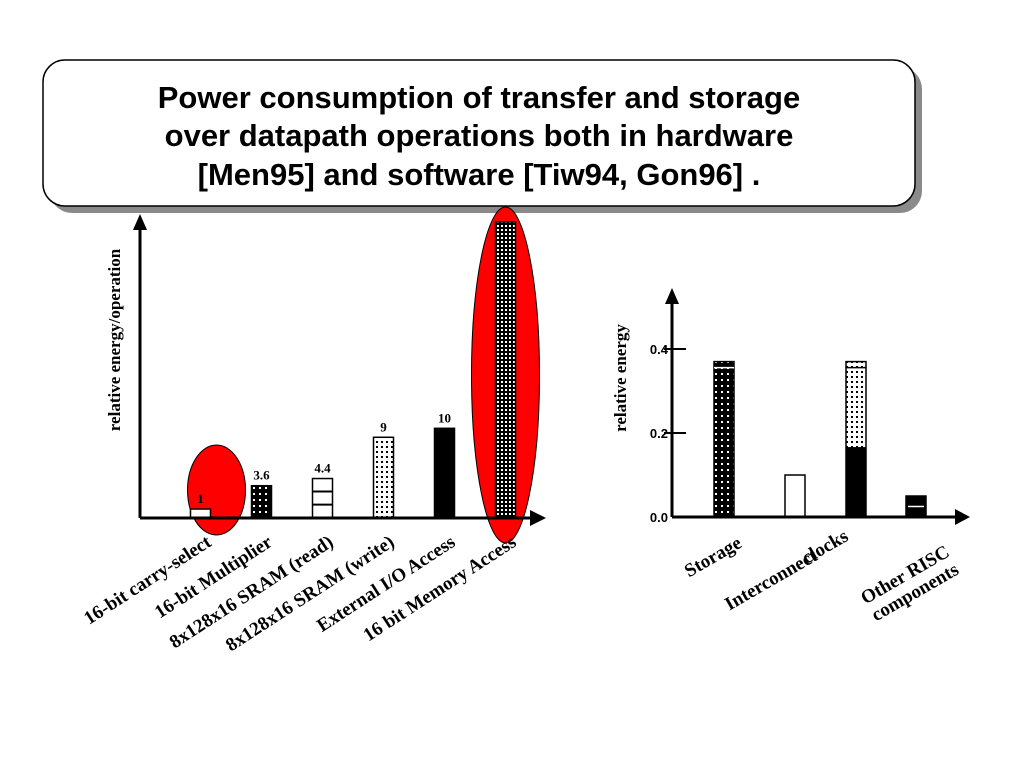  Describe the element at coordinates (261, 475) in the screenshot. I see `data-label: 3.6` at that location.